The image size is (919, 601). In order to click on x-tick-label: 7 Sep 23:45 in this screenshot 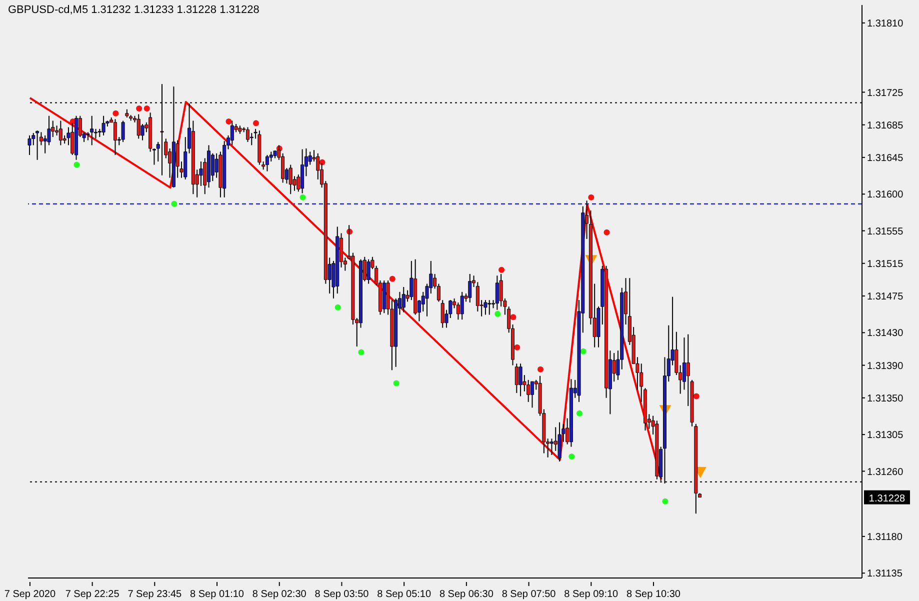, I will do `click(155, 594)`.